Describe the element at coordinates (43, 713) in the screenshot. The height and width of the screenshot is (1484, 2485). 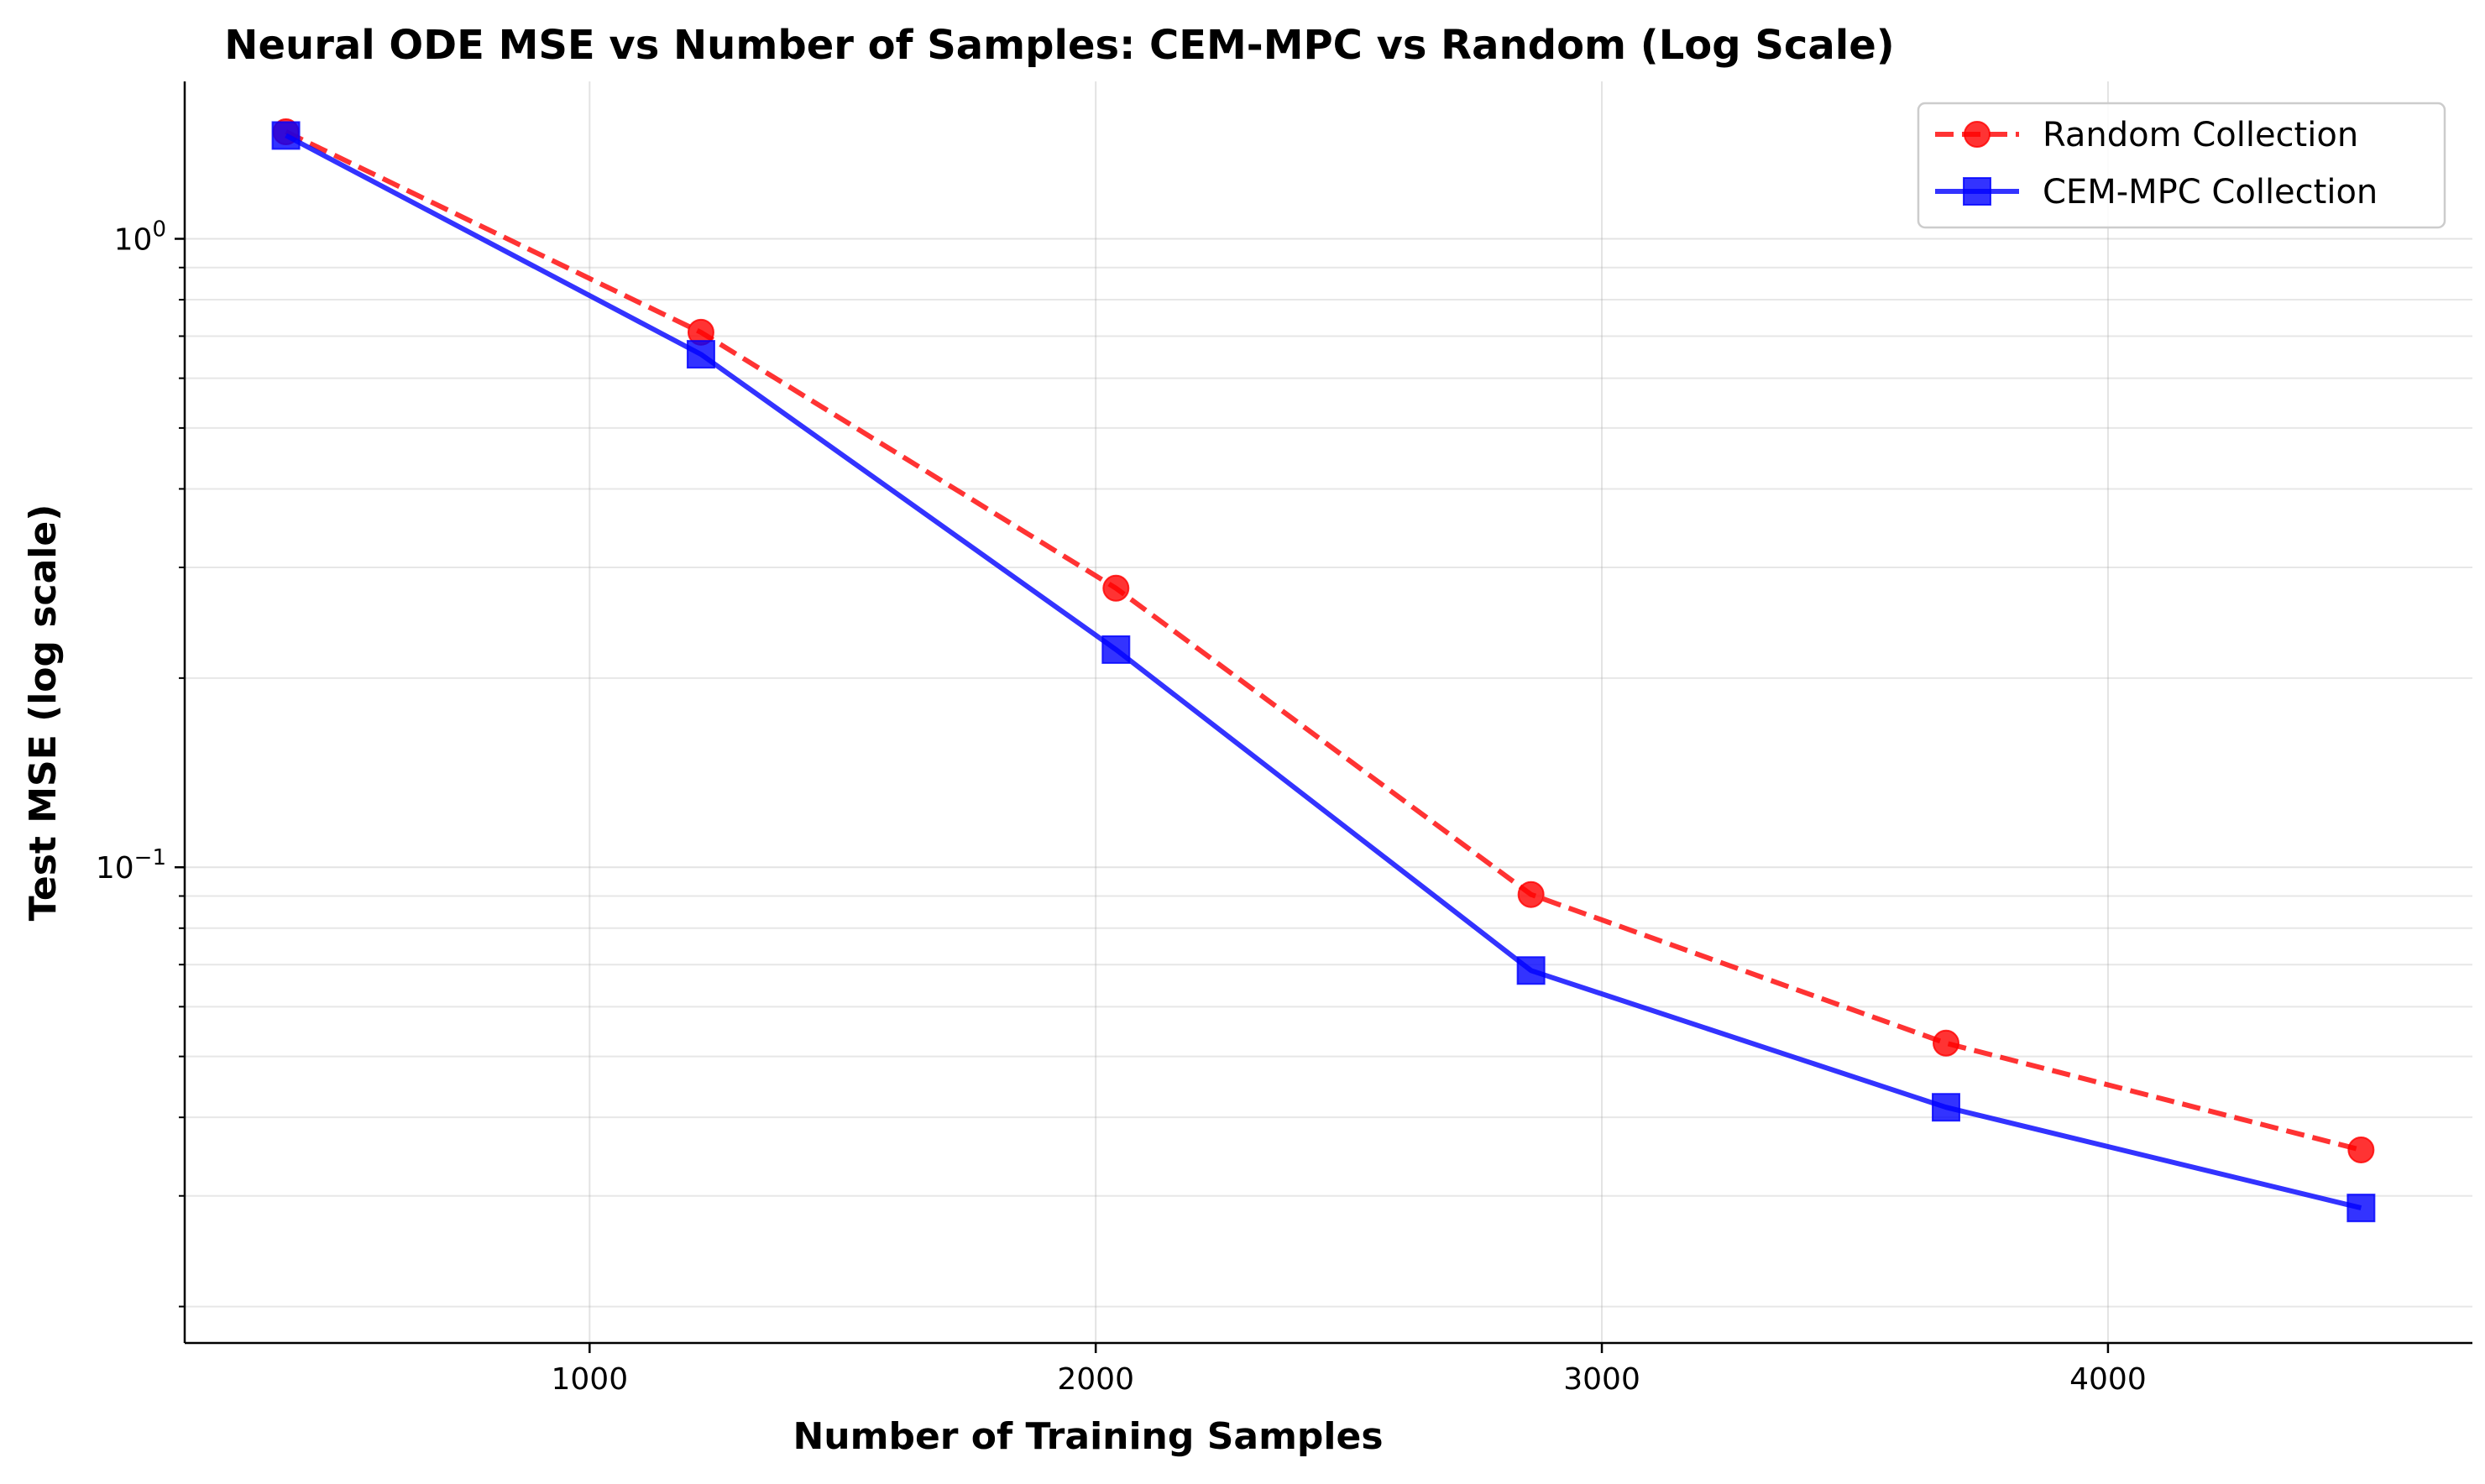
I see `y-axis-label: Test MSE (log scale)` at that location.